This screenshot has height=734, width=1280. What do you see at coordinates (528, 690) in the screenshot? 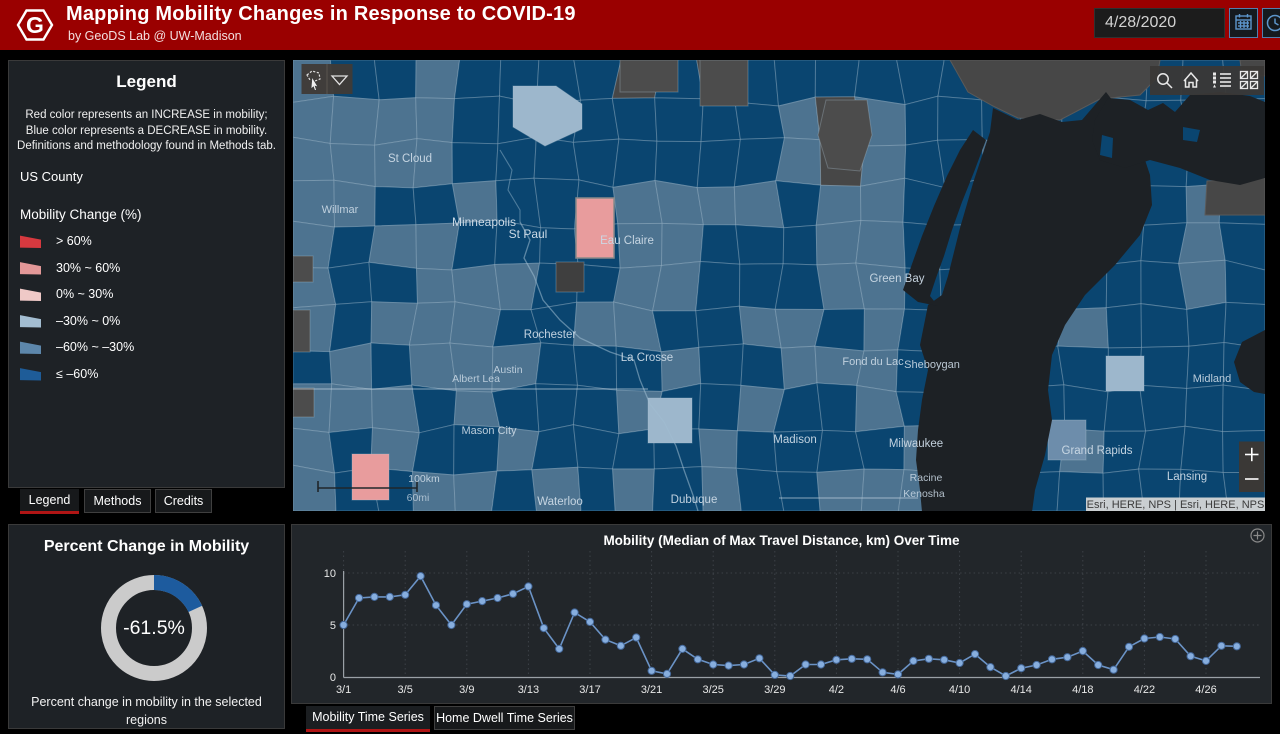
I see `svg-text: 3/13` at bounding box center [528, 690].